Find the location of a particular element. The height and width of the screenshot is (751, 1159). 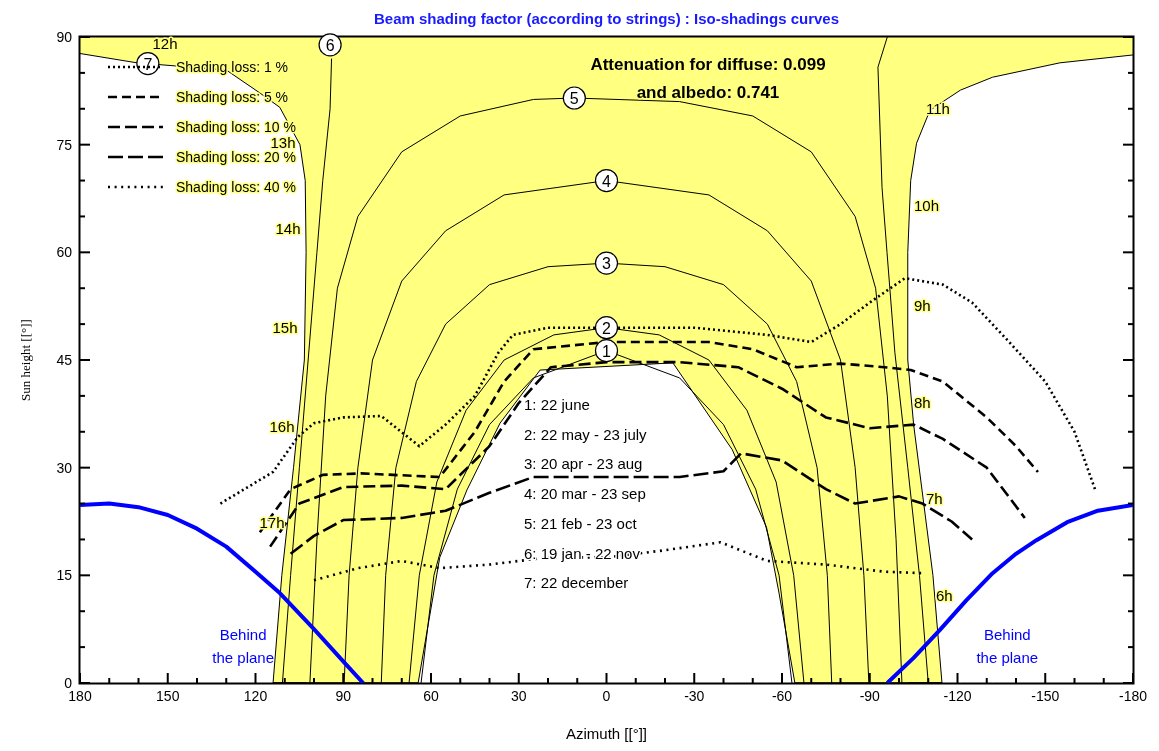

annotation: 6 is located at coordinates (330, 45).